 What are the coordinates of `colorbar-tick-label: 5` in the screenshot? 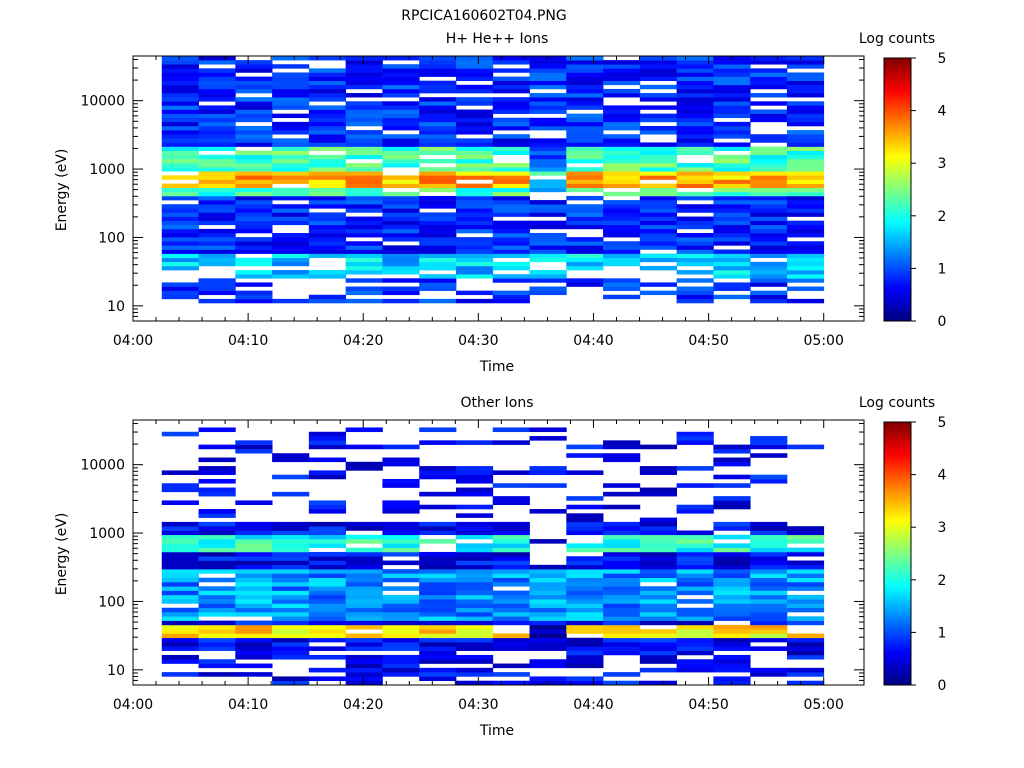 It's located at (942, 423).